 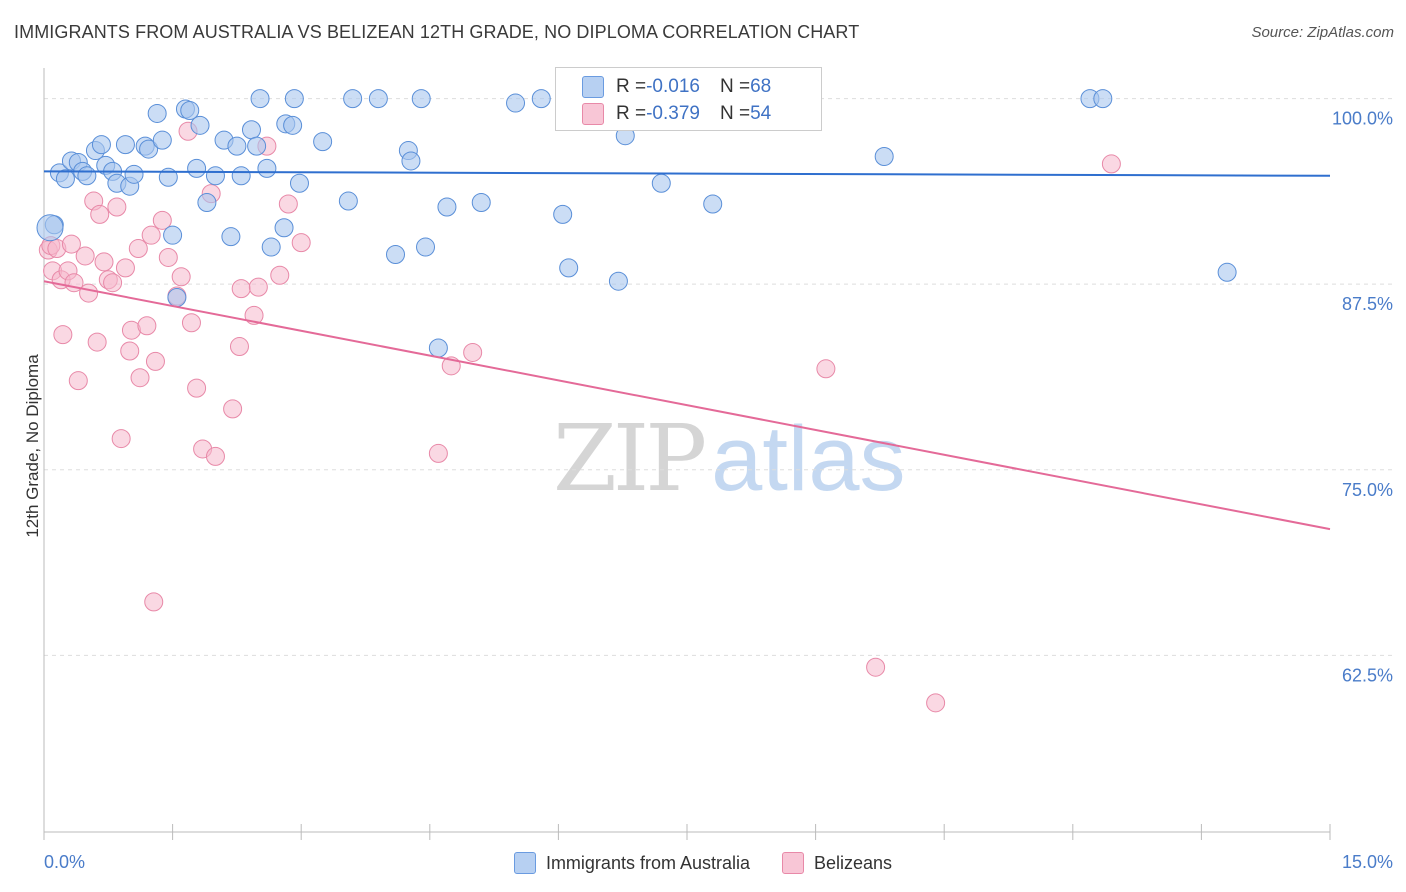 What do you see at coordinates (32, 446) in the screenshot?
I see `y-axis-label: 12th Grade, No Diploma` at bounding box center [32, 446].